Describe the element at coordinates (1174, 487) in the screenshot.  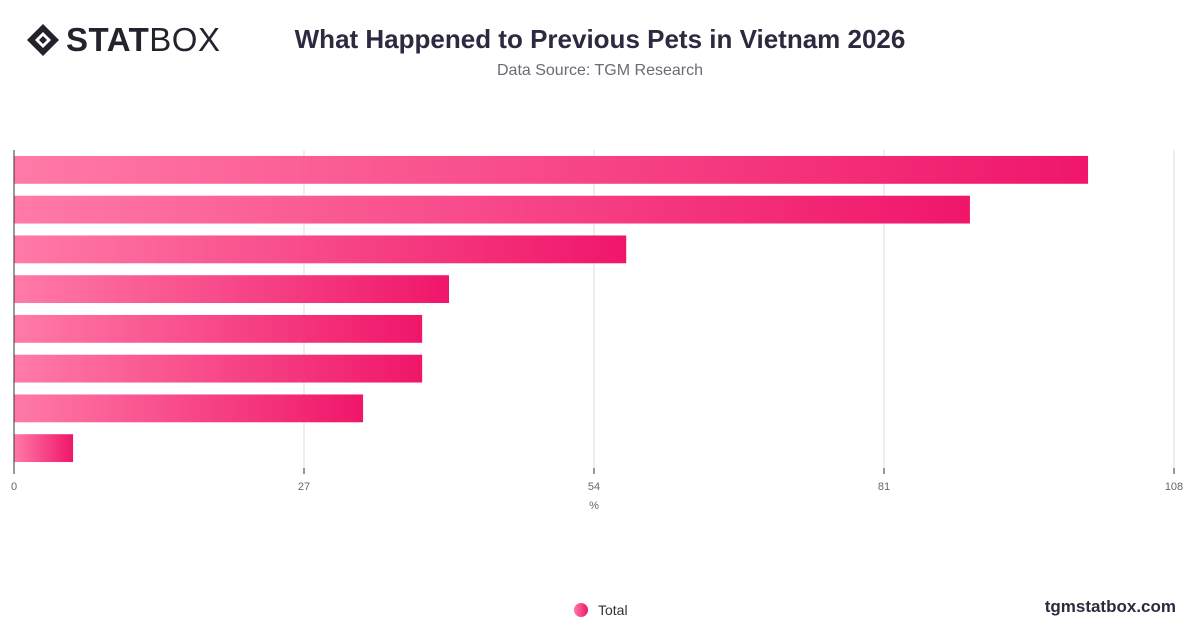
I see `x-tick-label: 108` at that location.